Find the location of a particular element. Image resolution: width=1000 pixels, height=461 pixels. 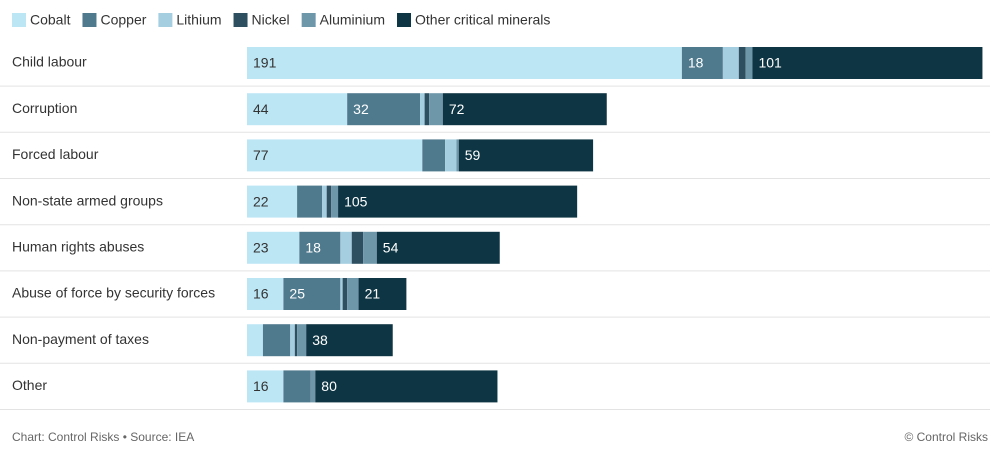

value-label: 101 is located at coordinates (770, 63).